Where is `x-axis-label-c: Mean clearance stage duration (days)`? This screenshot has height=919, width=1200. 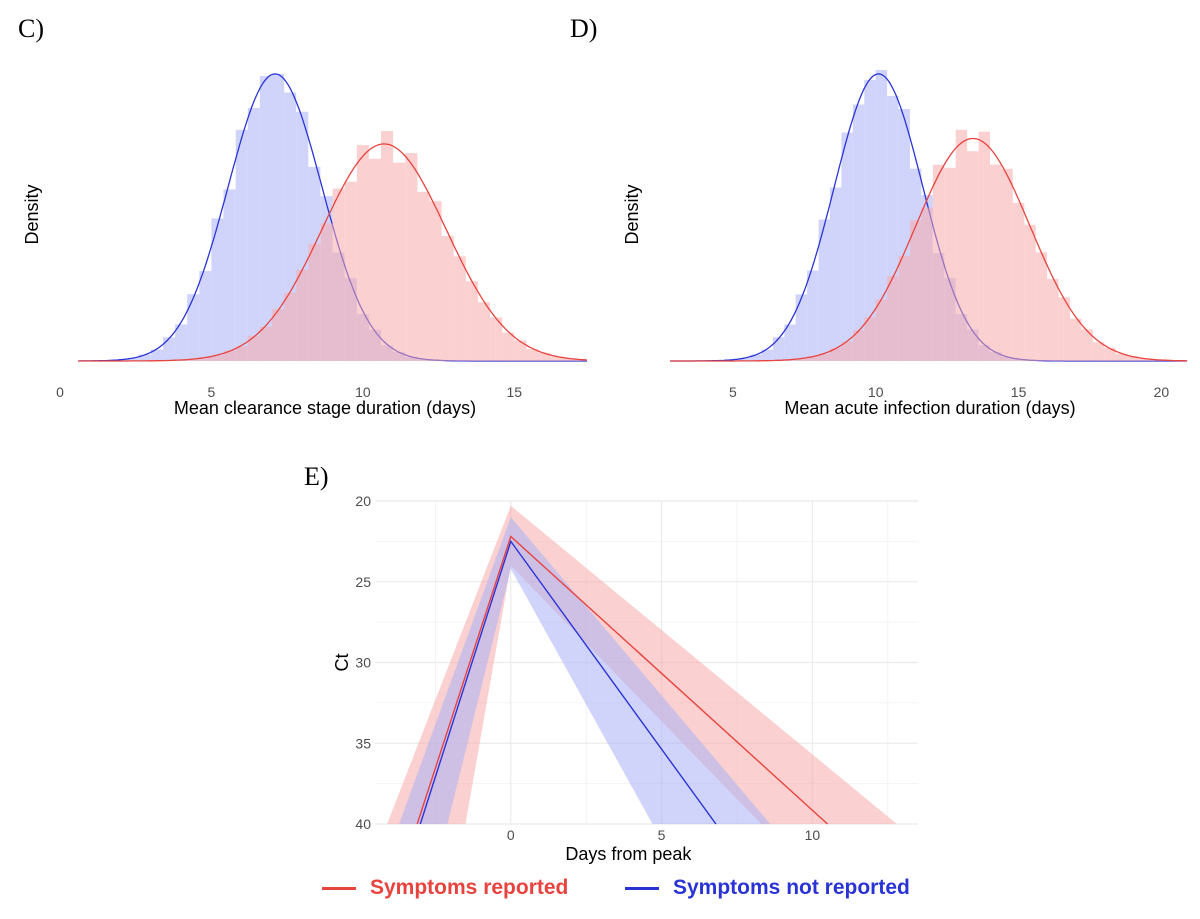
x-axis-label-c: Mean clearance stage duration (days) is located at coordinates (325, 408).